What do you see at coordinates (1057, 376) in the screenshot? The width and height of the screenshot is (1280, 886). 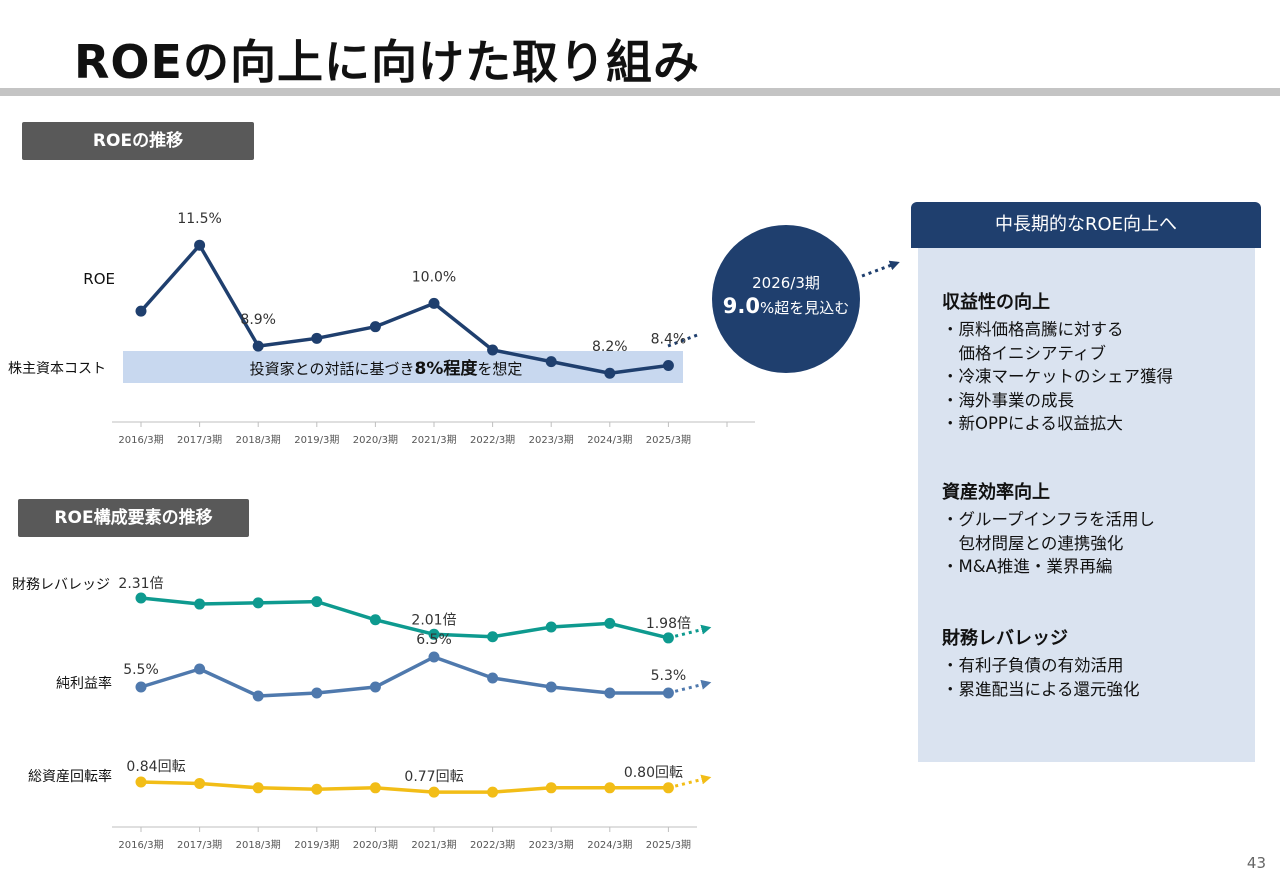 I see `strategy-item: ・冷凍マーケットのシェア獲得` at bounding box center [1057, 376].